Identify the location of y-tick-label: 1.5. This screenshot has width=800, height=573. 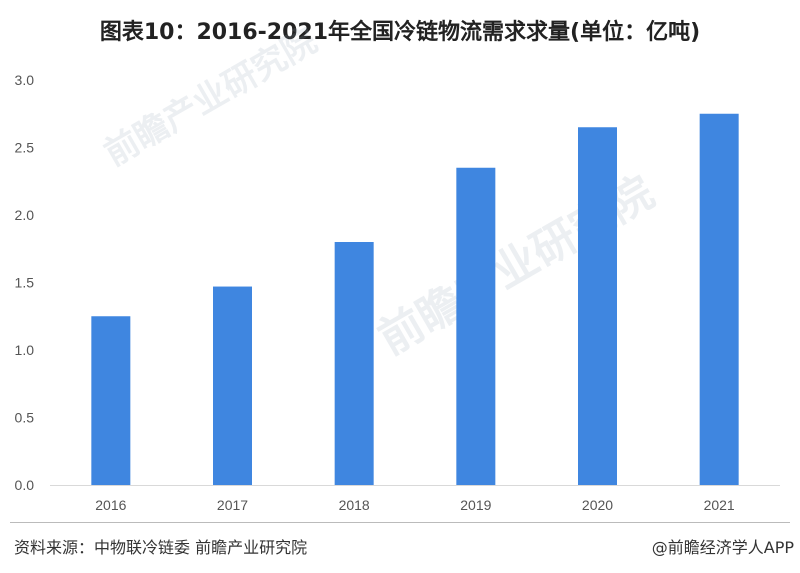
(25, 283).